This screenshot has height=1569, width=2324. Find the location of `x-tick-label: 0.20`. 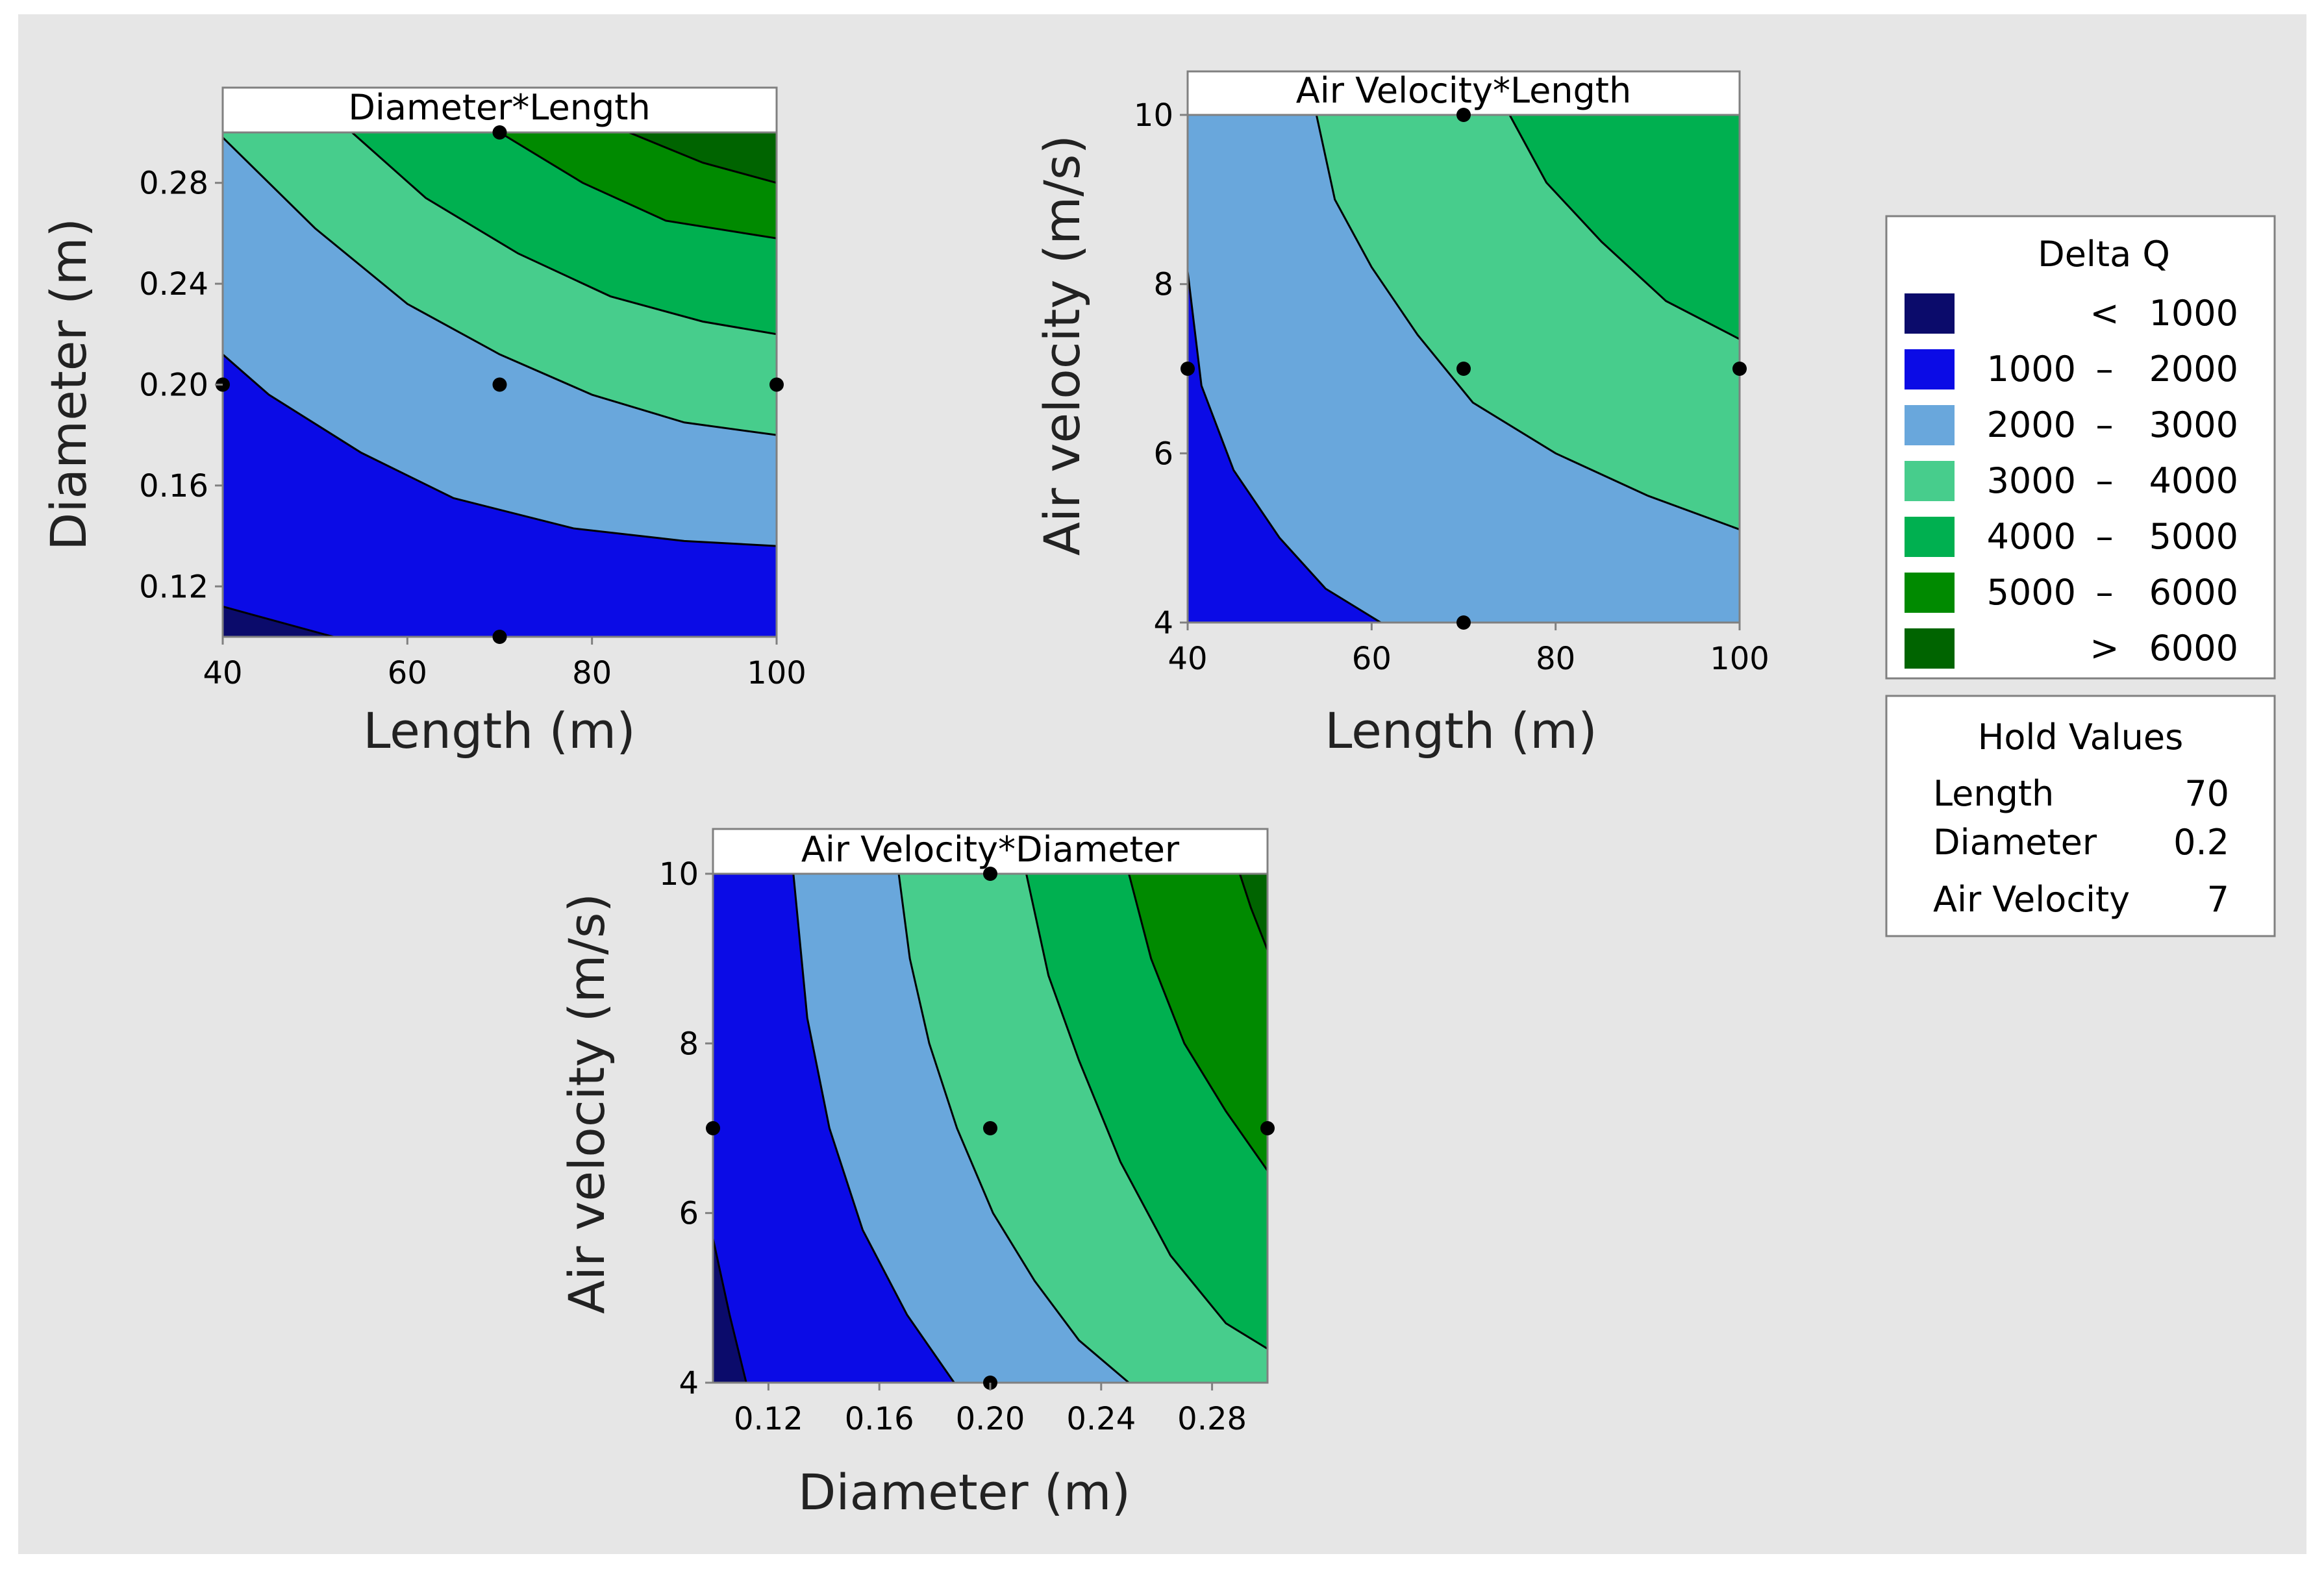

x-tick-label: 0.20 is located at coordinates (991, 1419).